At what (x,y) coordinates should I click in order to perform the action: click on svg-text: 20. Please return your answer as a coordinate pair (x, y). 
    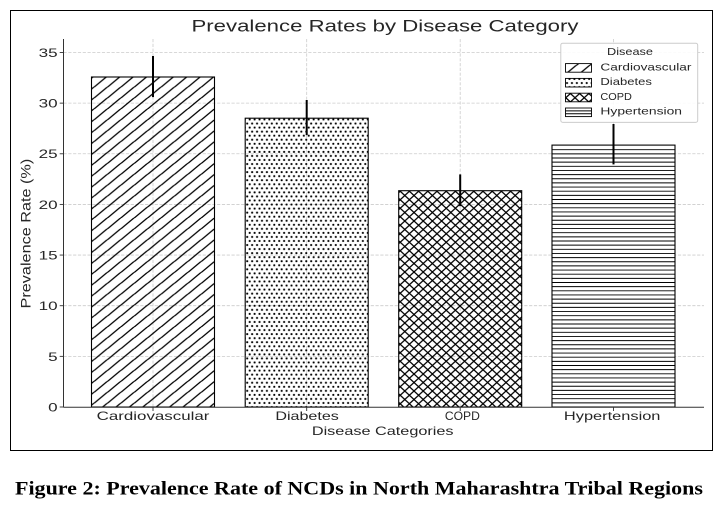
    Looking at the image, I should click on (48, 205).